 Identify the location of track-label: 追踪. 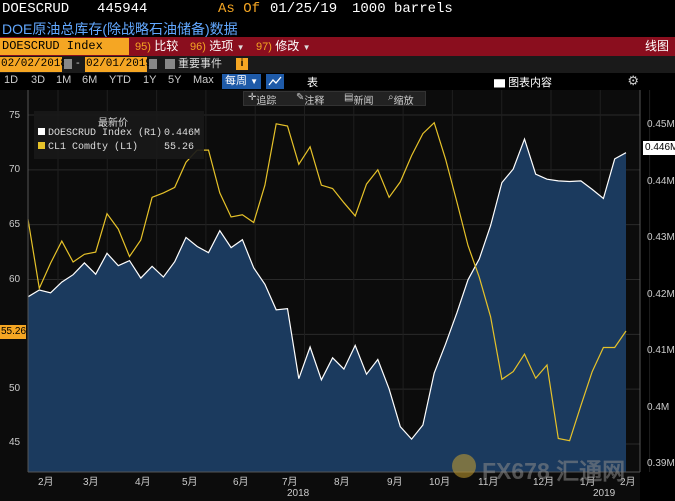
(266, 101).